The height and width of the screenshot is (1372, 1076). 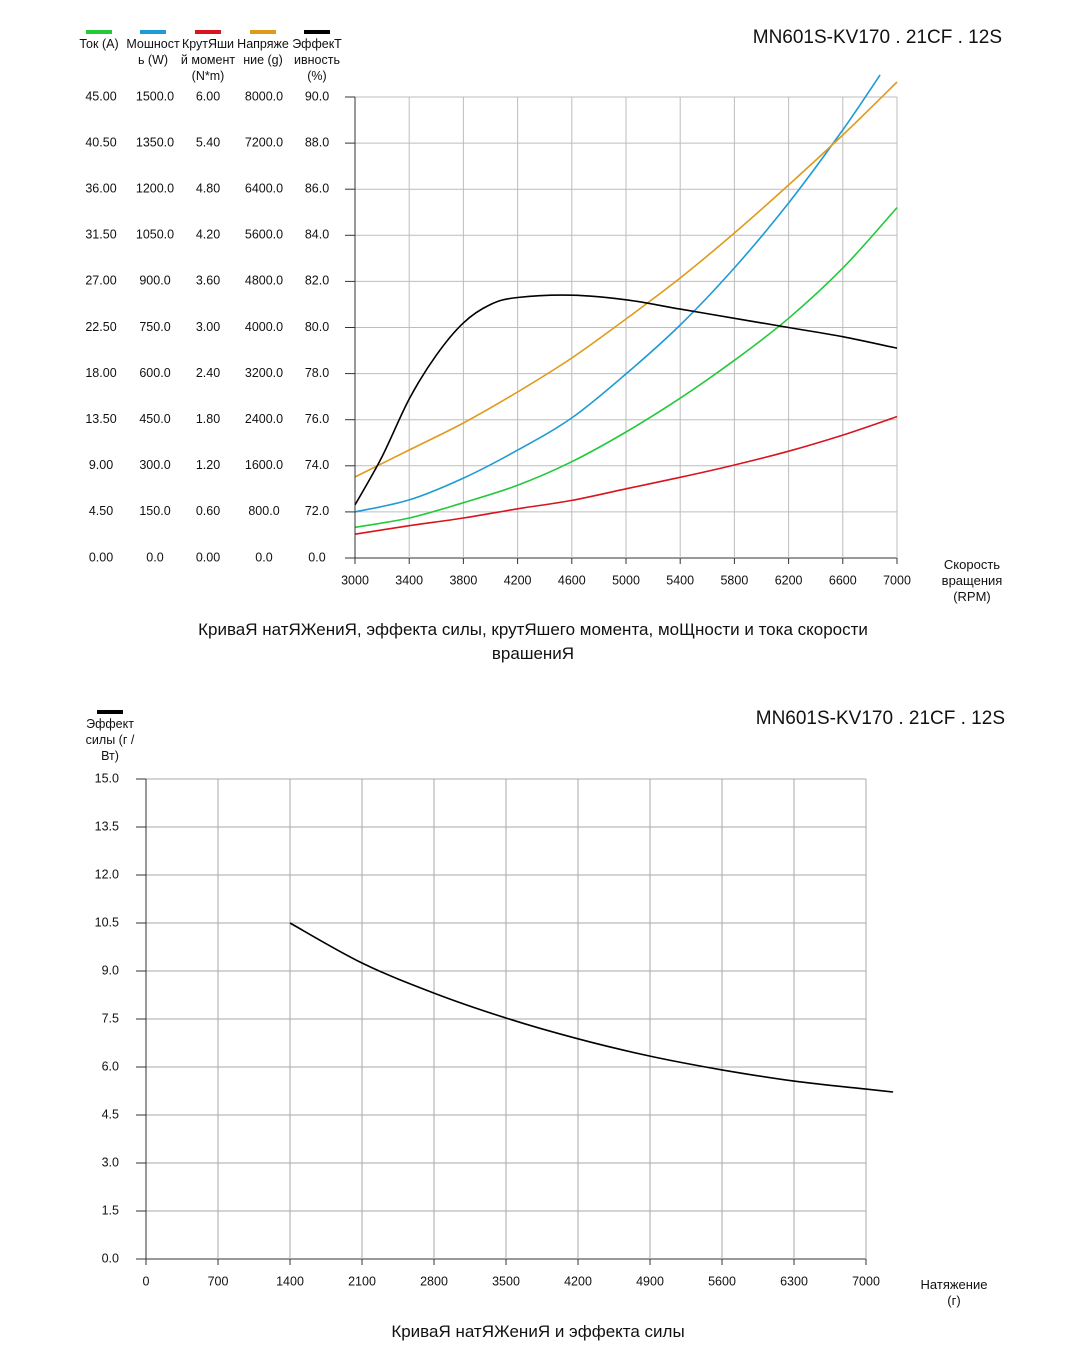 I want to click on legend-label: Эффект силы (г / Вт), so click(x=110, y=740).